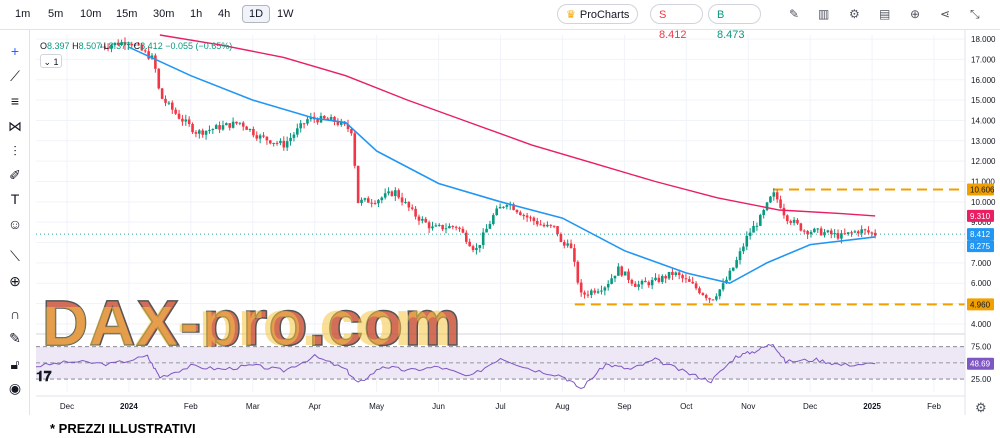  What do you see at coordinates (23, 14) in the screenshot?
I see `timeframe-1m: 1m` at bounding box center [23, 14].